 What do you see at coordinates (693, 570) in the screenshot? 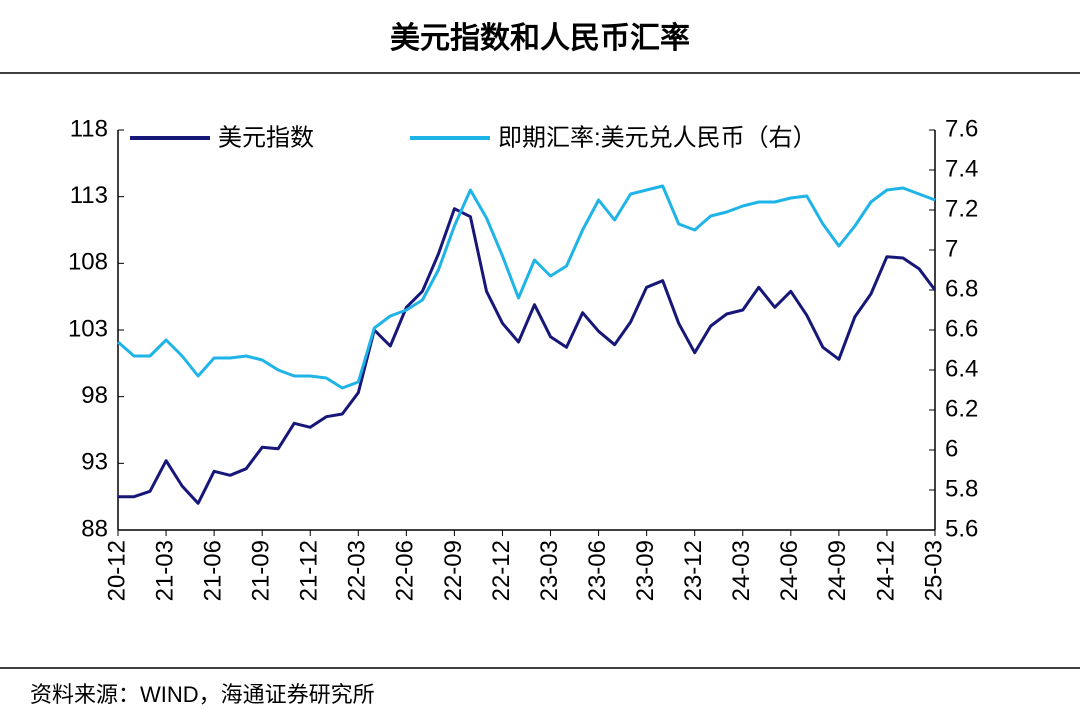
I see `x-tick-label: 23-12` at bounding box center [693, 570].